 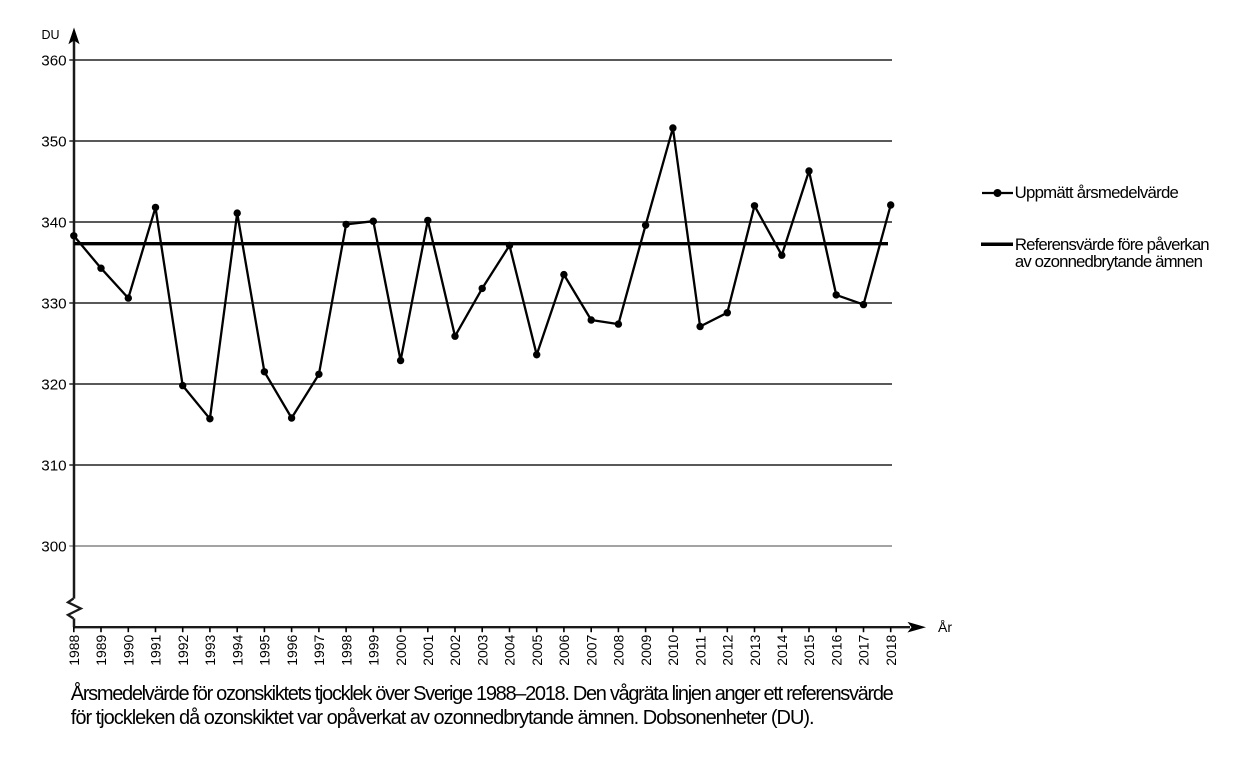 I want to click on svg-text: 360, so click(x=53, y=60).